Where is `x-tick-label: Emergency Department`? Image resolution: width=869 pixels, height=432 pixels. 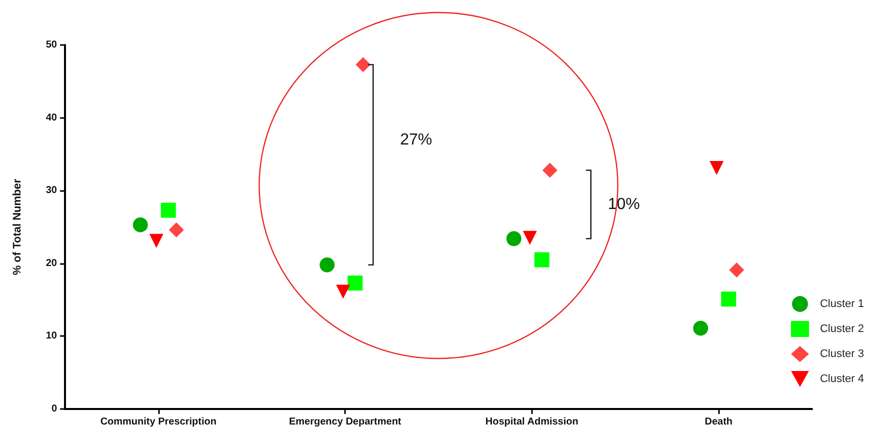
x-tick-label: Emergency Department is located at coordinates (345, 422).